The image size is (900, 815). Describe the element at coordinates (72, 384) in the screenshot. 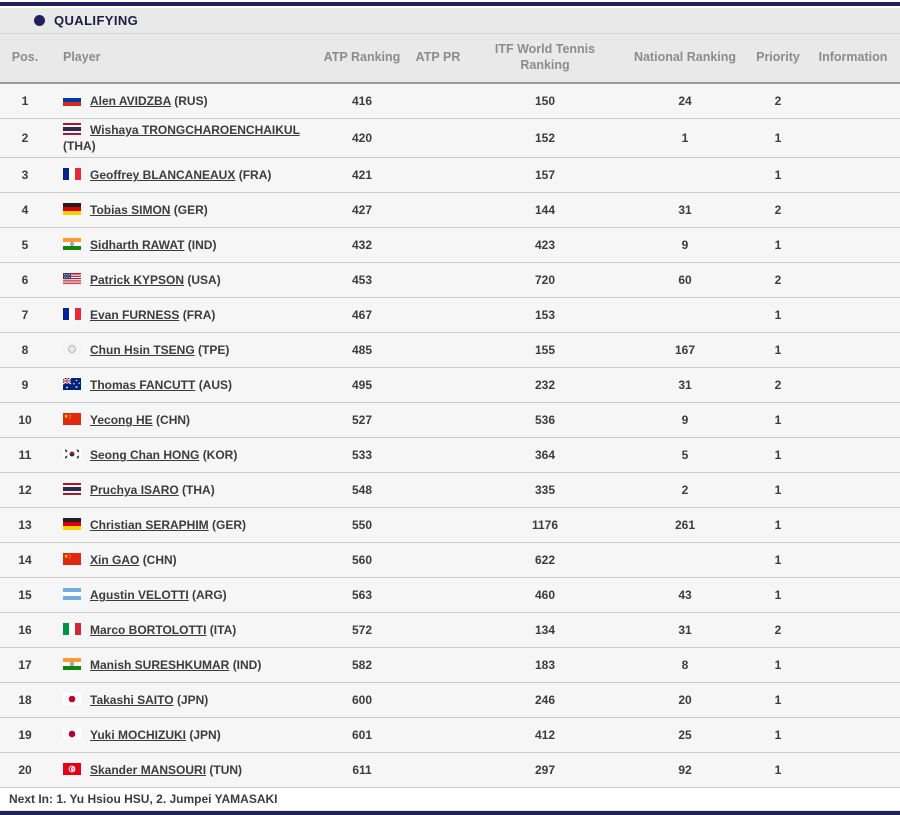

I see `flag-aus-icon` at that location.